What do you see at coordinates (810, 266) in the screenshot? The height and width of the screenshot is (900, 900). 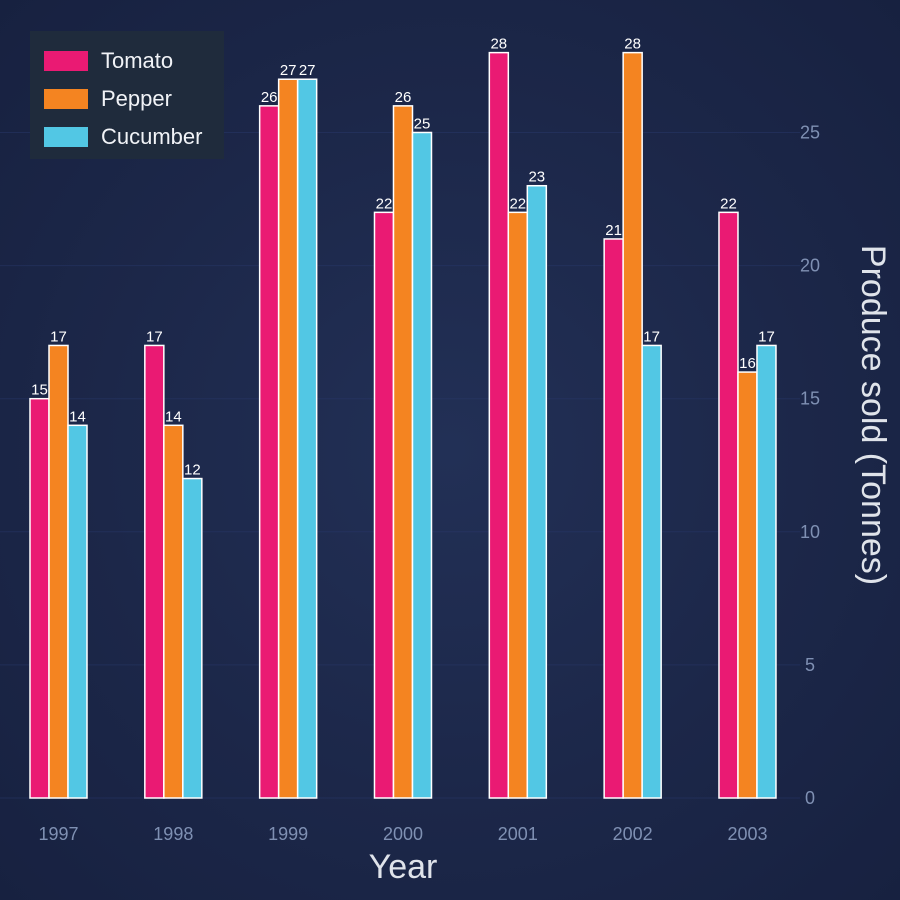 I see `y-tick-label-20: 20` at bounding box center [810, 266].